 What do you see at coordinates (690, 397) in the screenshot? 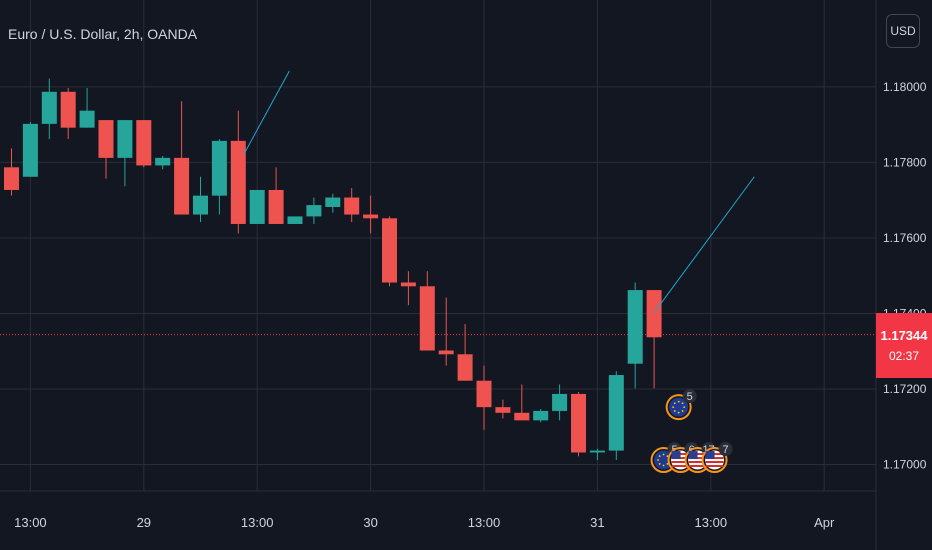
I see `svg-text: 5` at bounding box center [690, 397].